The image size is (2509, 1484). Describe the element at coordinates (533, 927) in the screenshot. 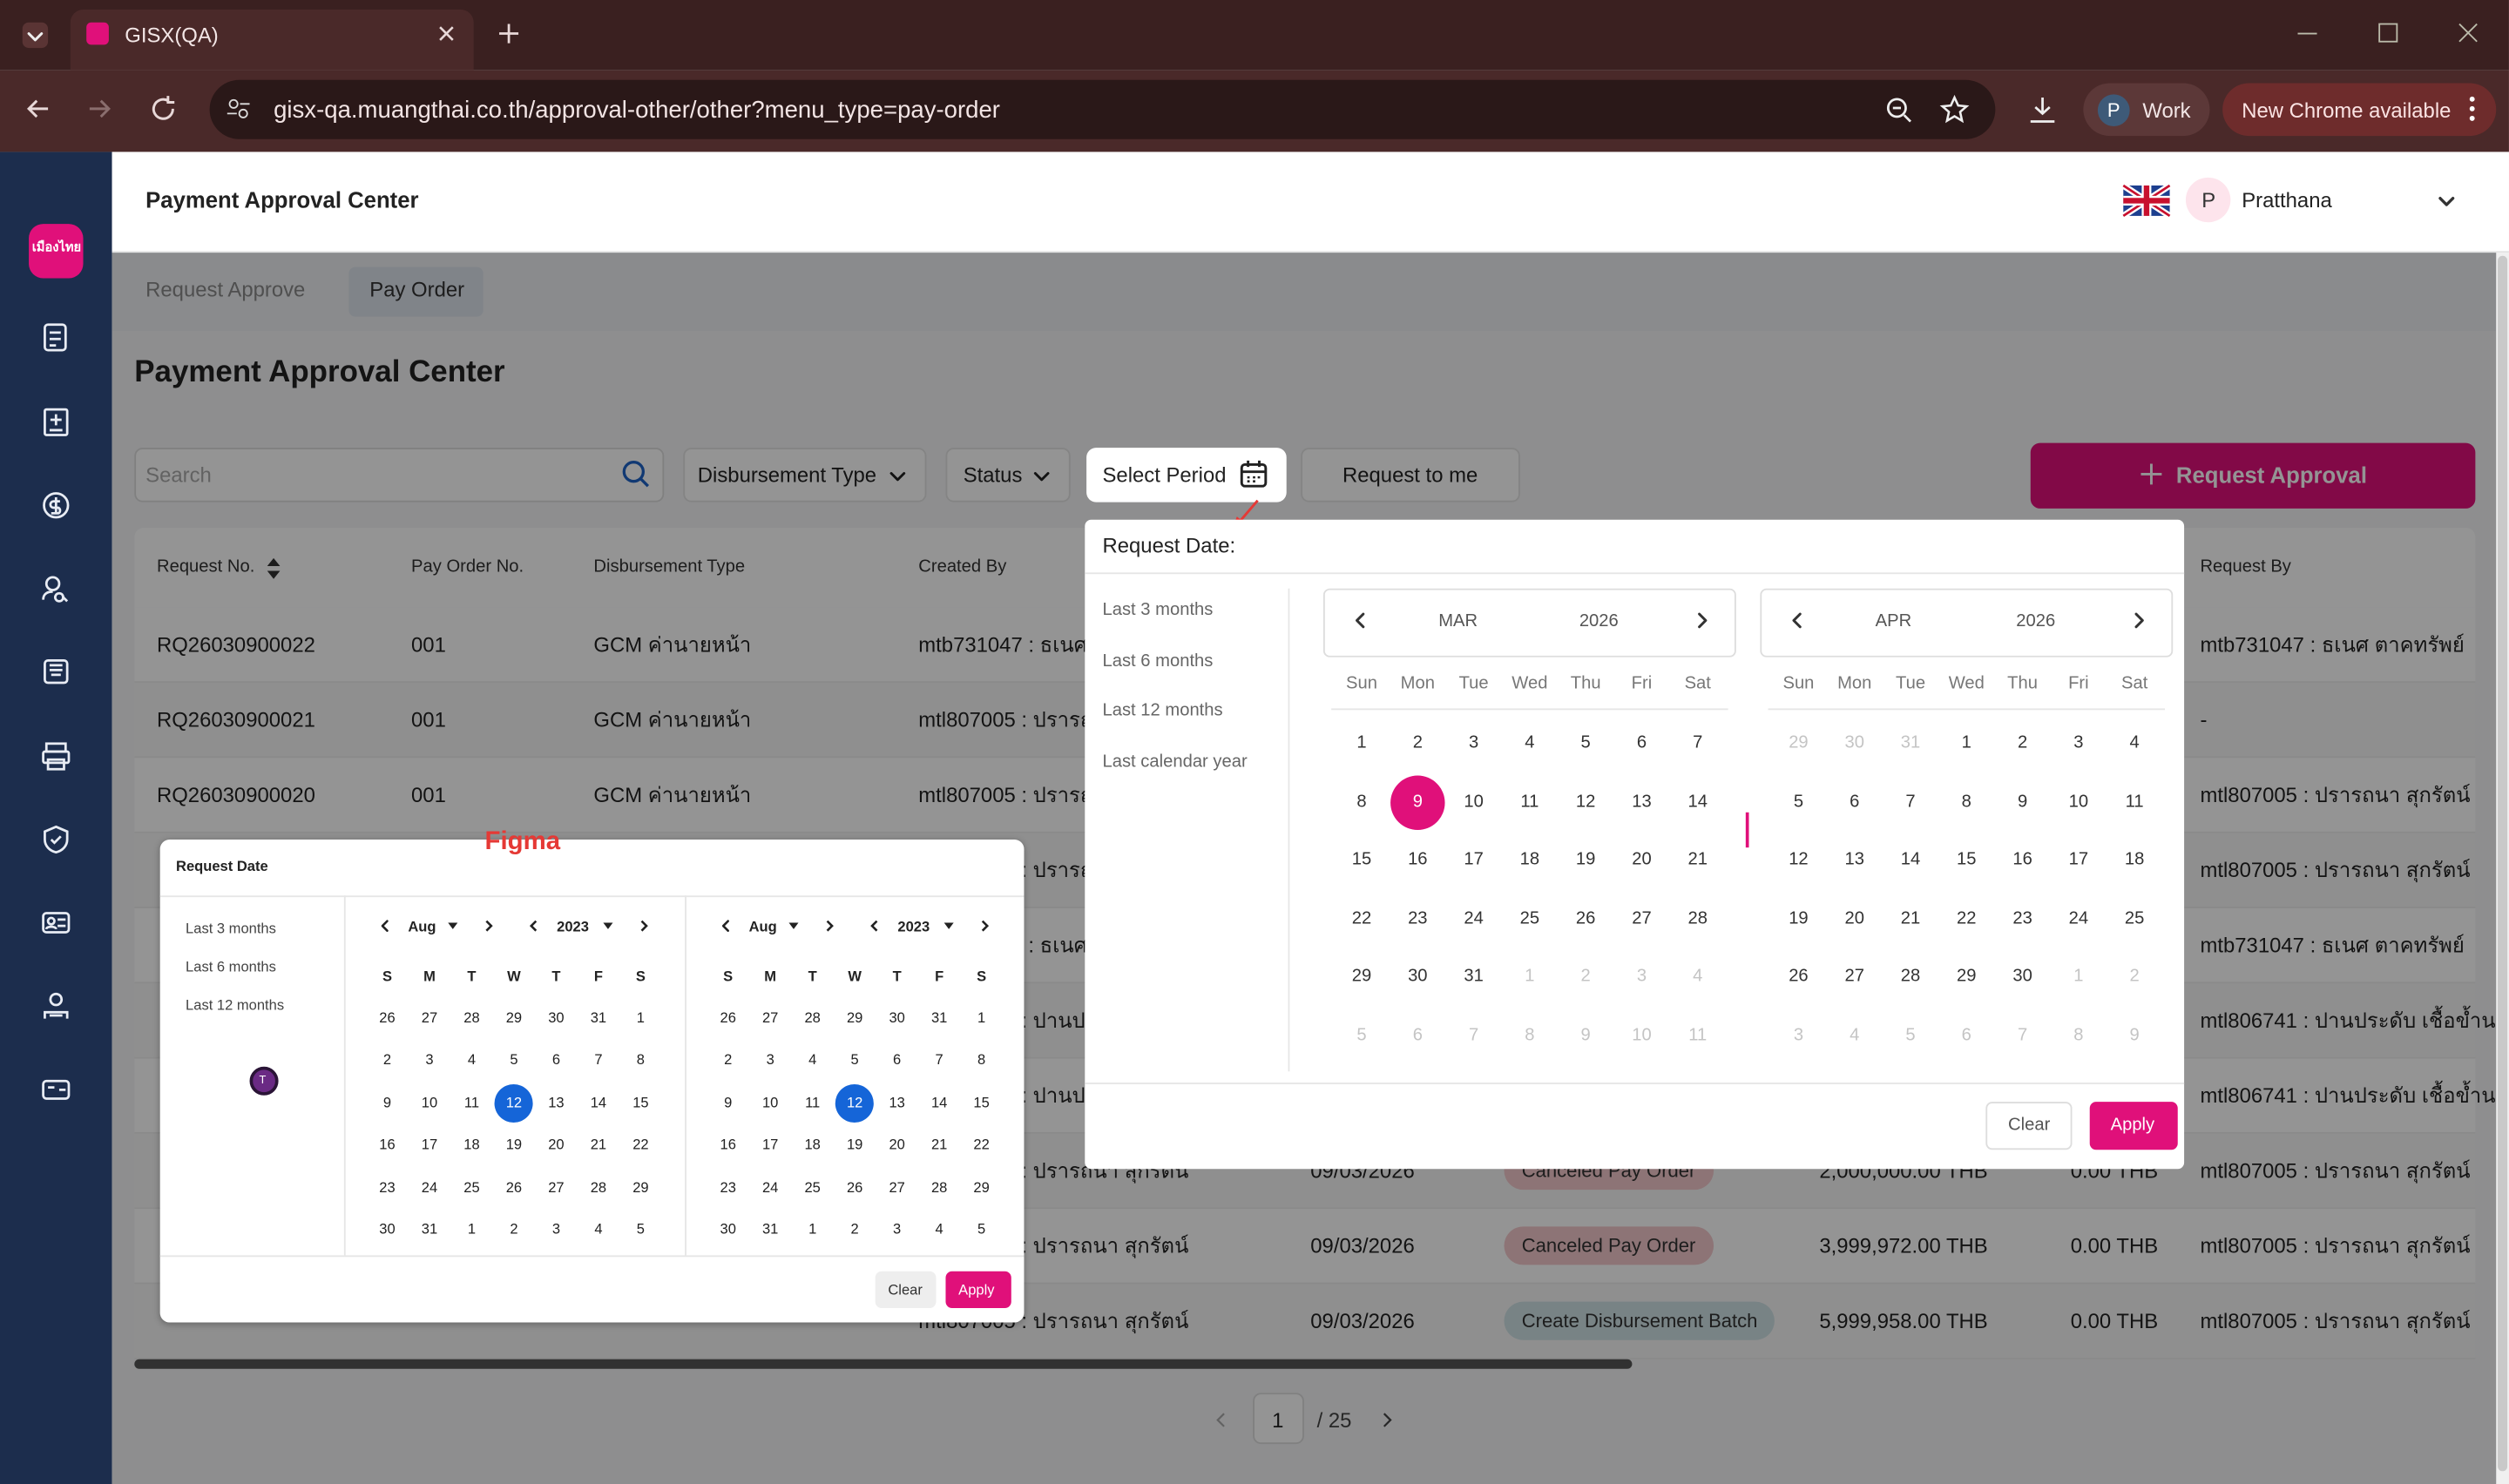

I see `prev-year` at that location.